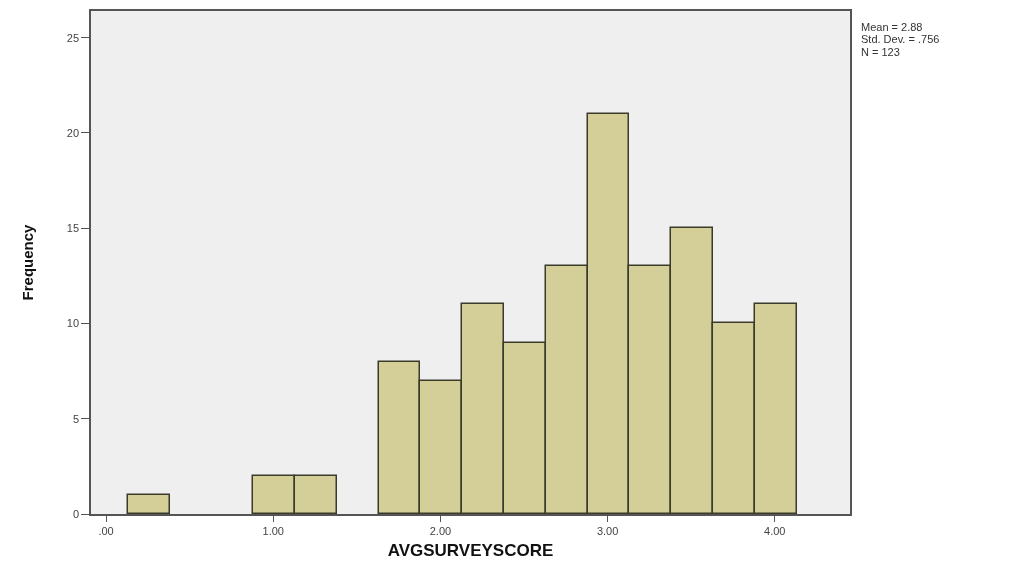  Describe the element at coordinates (76, 418) in the screenshot. I see `y-tick-label: 5` at that location.